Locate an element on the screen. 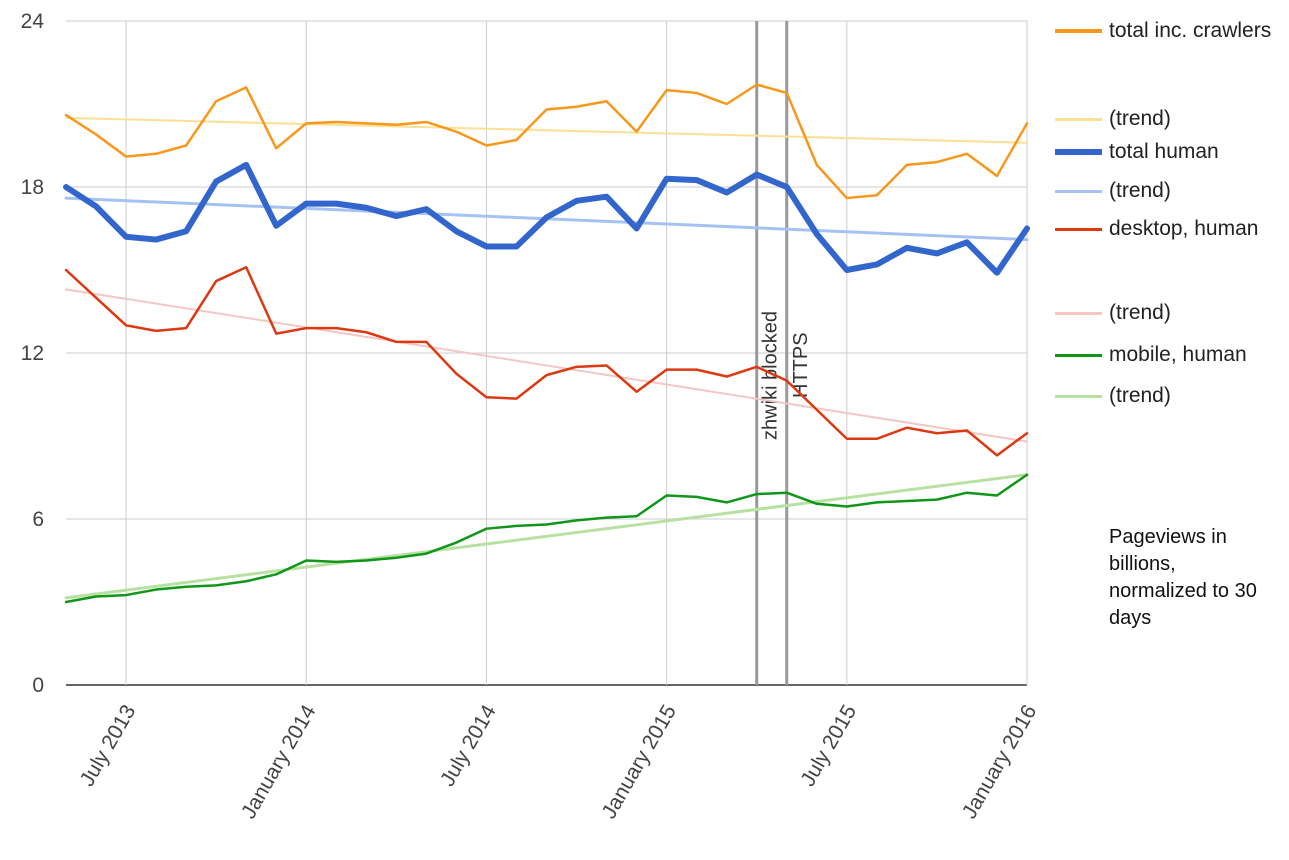  legend-label: total inc. crawlers is located at coordinates (1190, 30).